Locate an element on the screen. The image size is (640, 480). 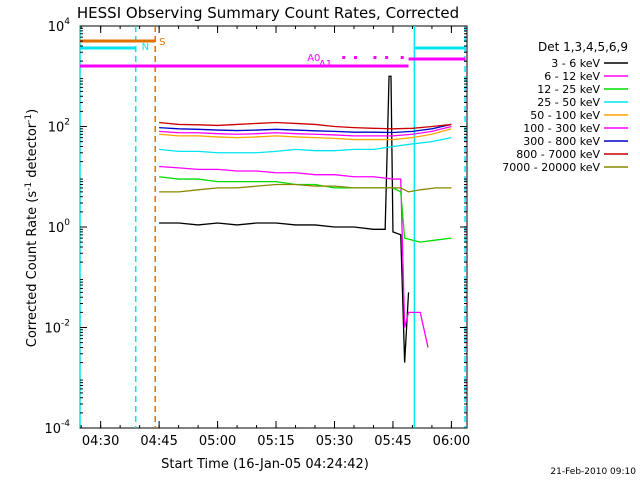
y-axis-label-post: ) is located at coordinates (32, 111).